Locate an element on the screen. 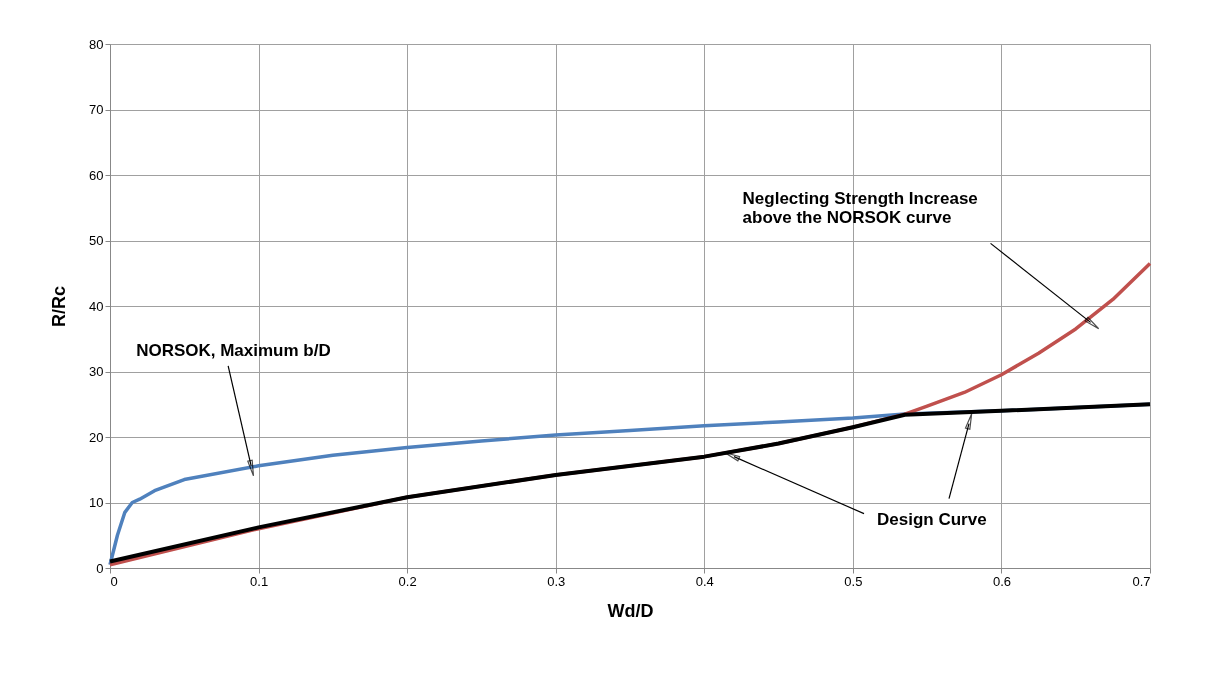 This screenshot has height=691, width=1215. x-tick-label: 0.7 is located at coordinates (1141, 581).